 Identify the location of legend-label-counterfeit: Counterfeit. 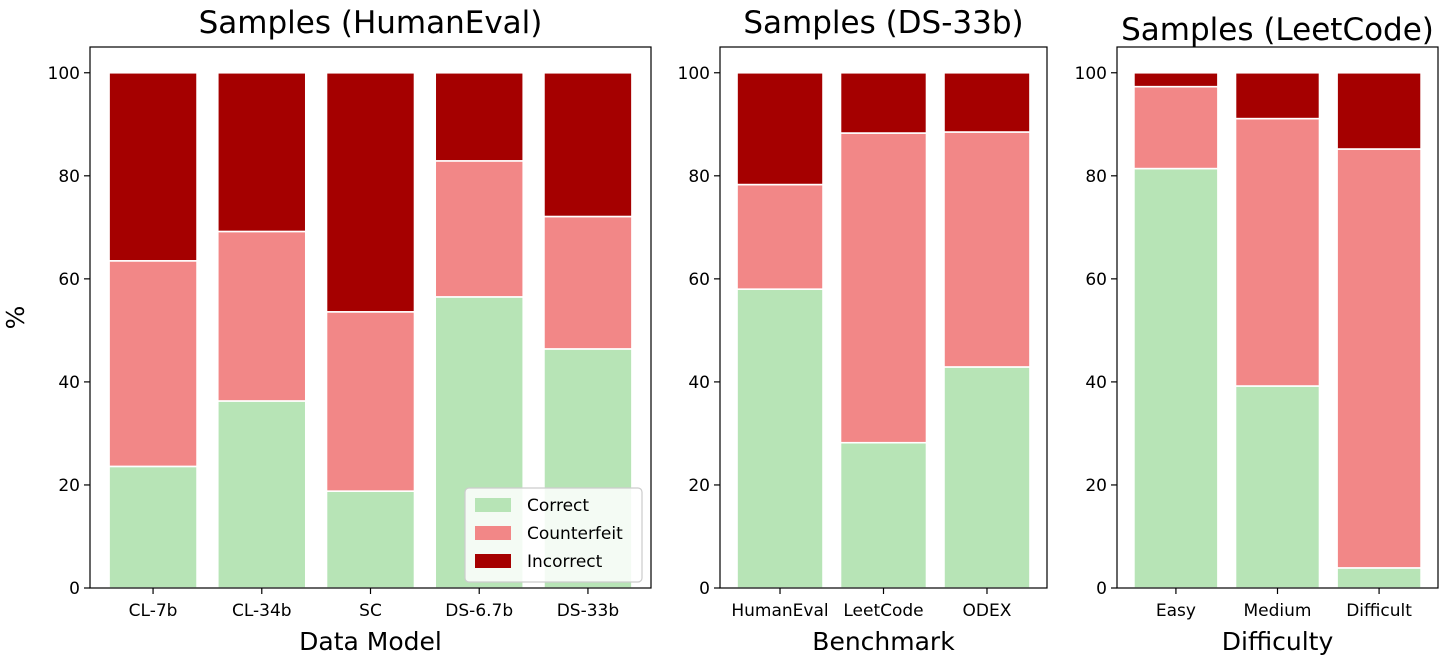
(575, 534).